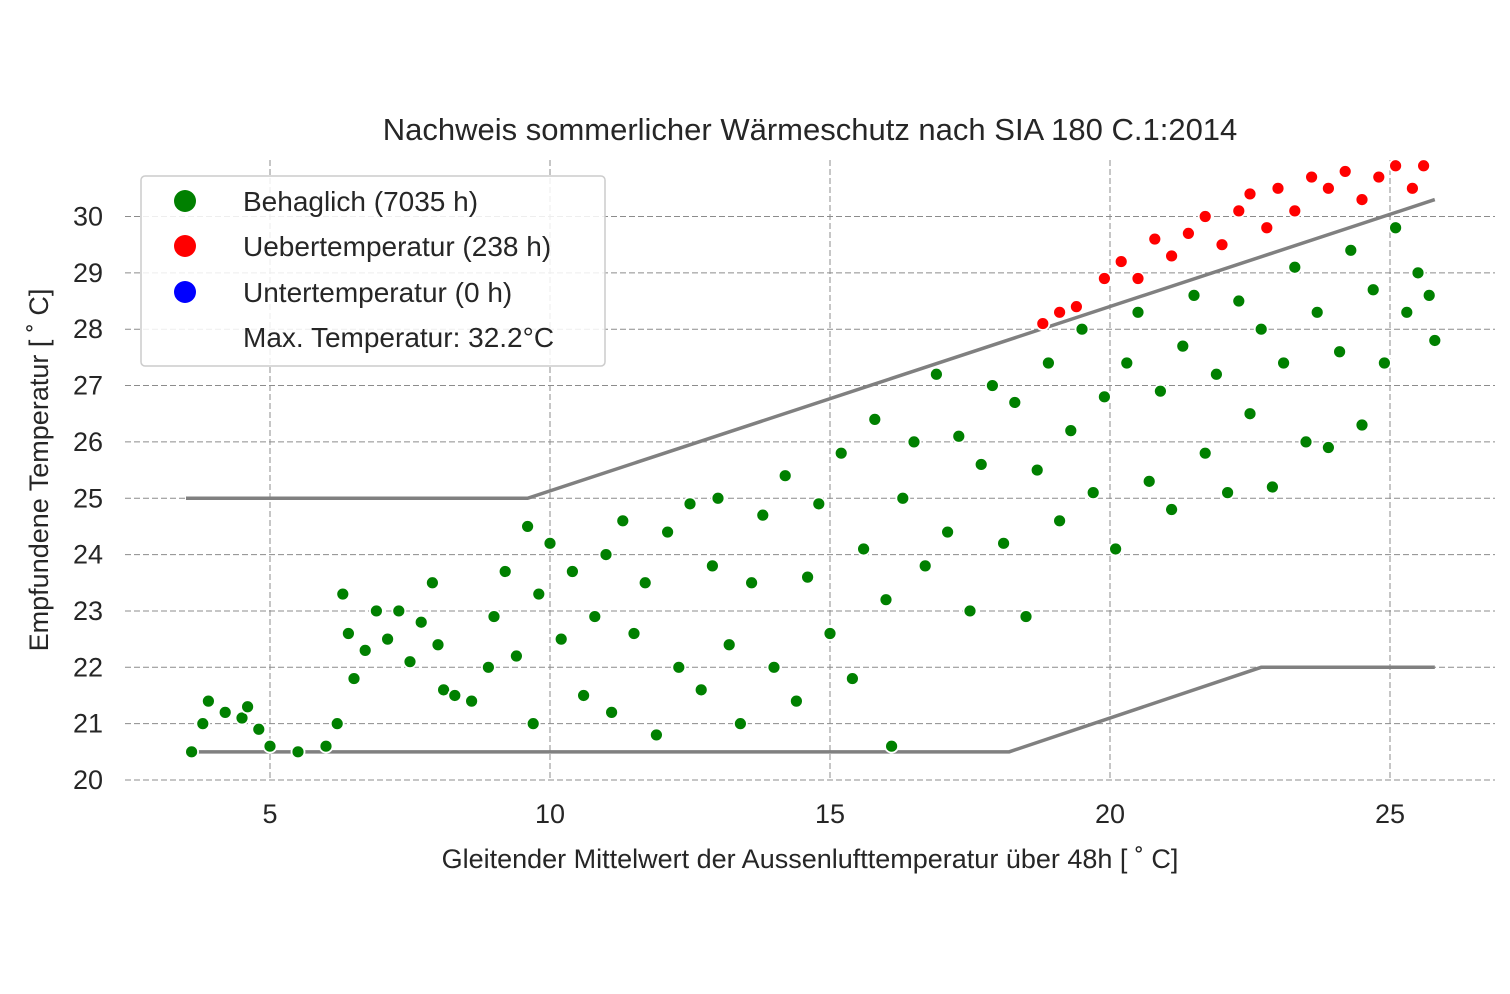  Describe the element at coordinates (397, 246) in the screenshot. I see `legend-label-uebertemperatur: Uebertemperatur (238 h)` at that location.